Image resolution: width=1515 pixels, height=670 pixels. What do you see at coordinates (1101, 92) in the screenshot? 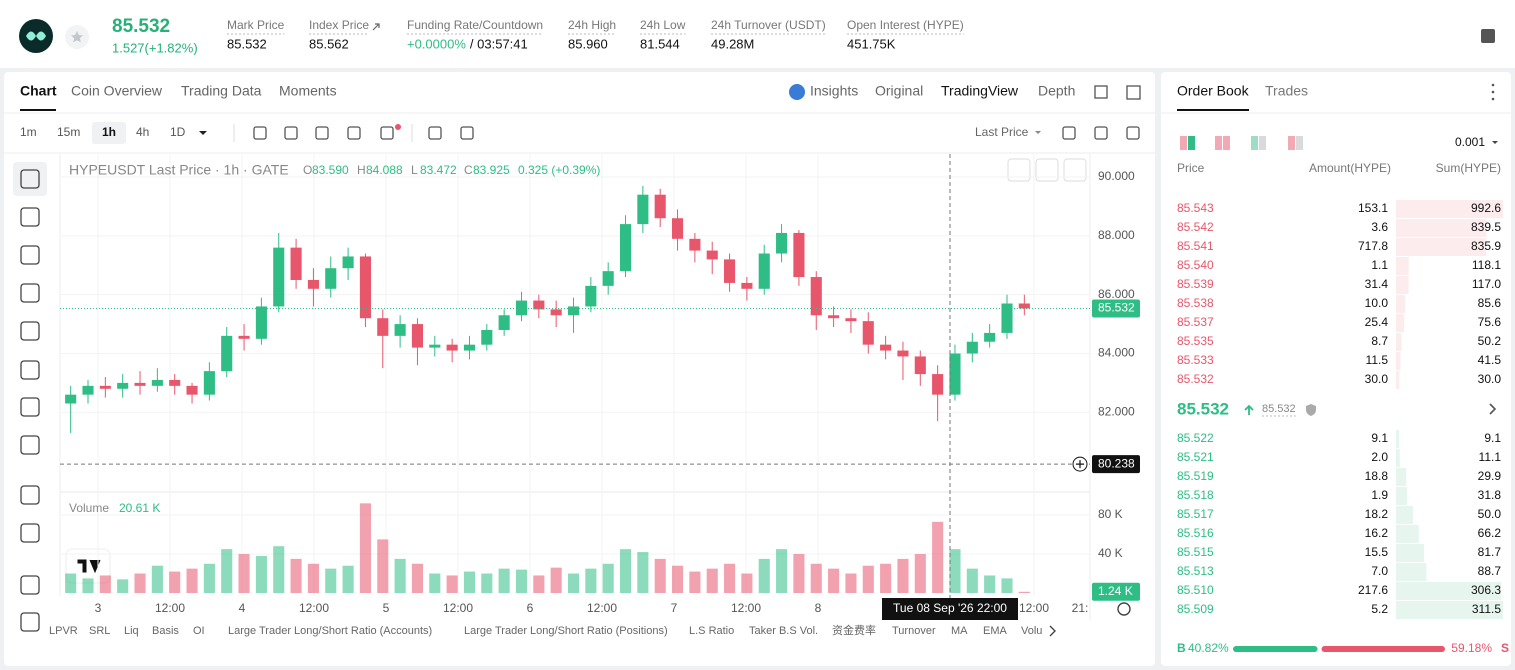
I see `expand-icon` at bounding box center [1101, 92].